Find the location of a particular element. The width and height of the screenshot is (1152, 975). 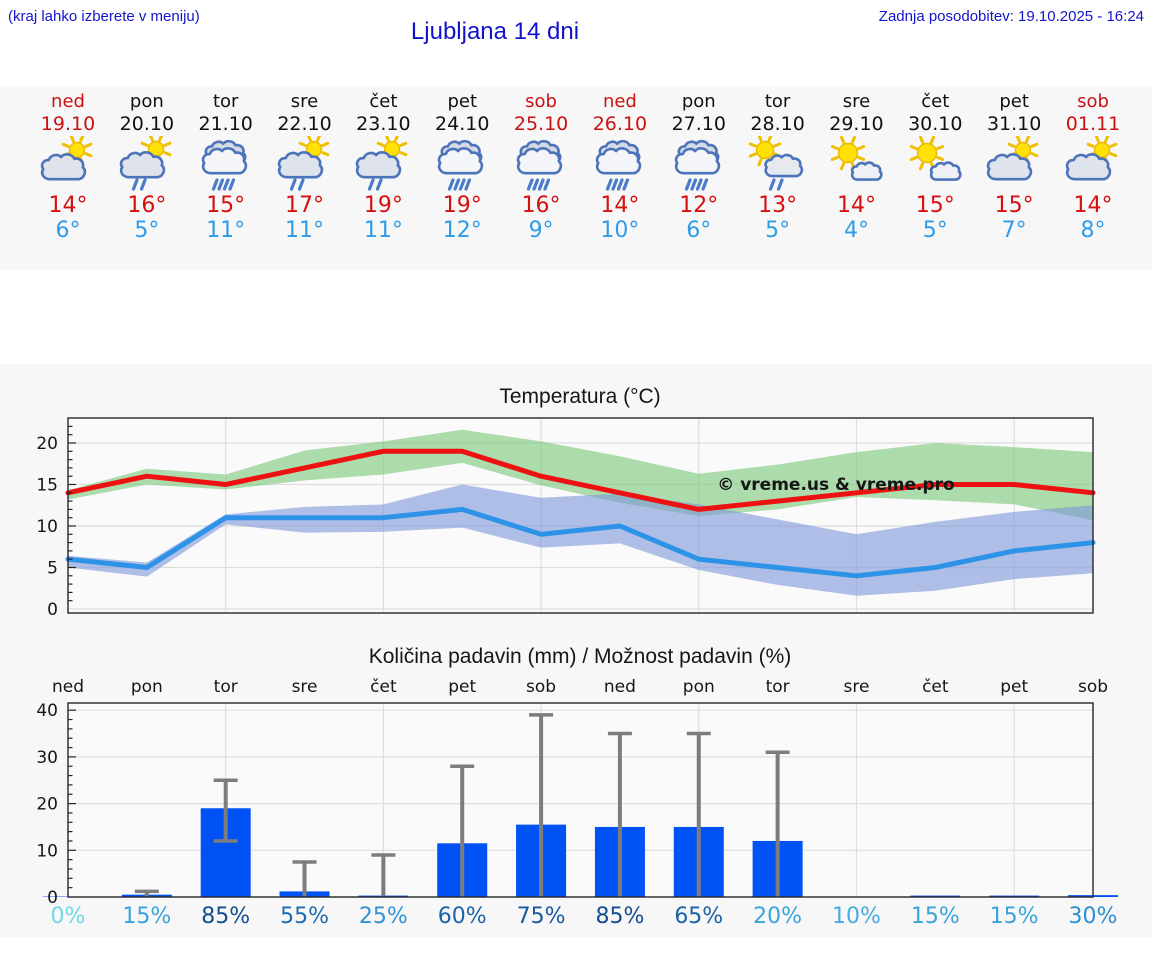

forecast-day: ned 19.10 14° 6° is located at coordinates (68, 165).